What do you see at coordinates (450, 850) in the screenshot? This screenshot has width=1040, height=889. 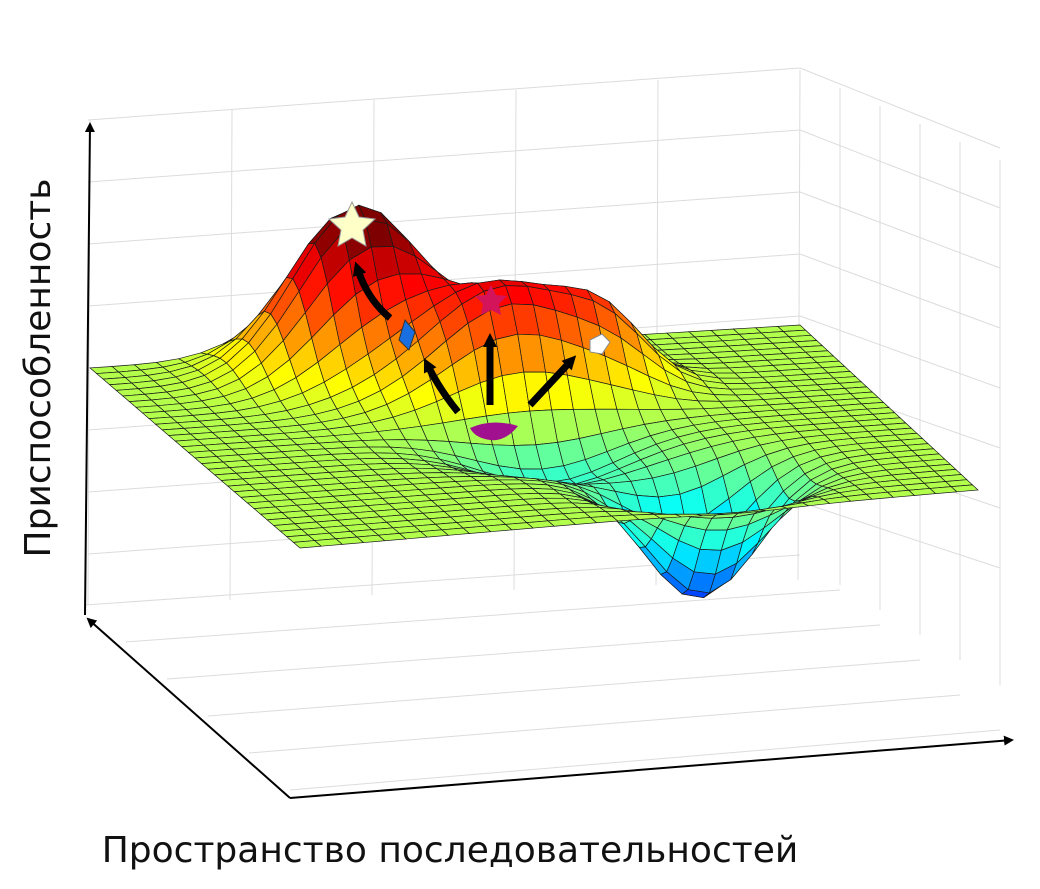 I see `x-axis-label: Пространство последовательностей` at bounding box center [450, 850].